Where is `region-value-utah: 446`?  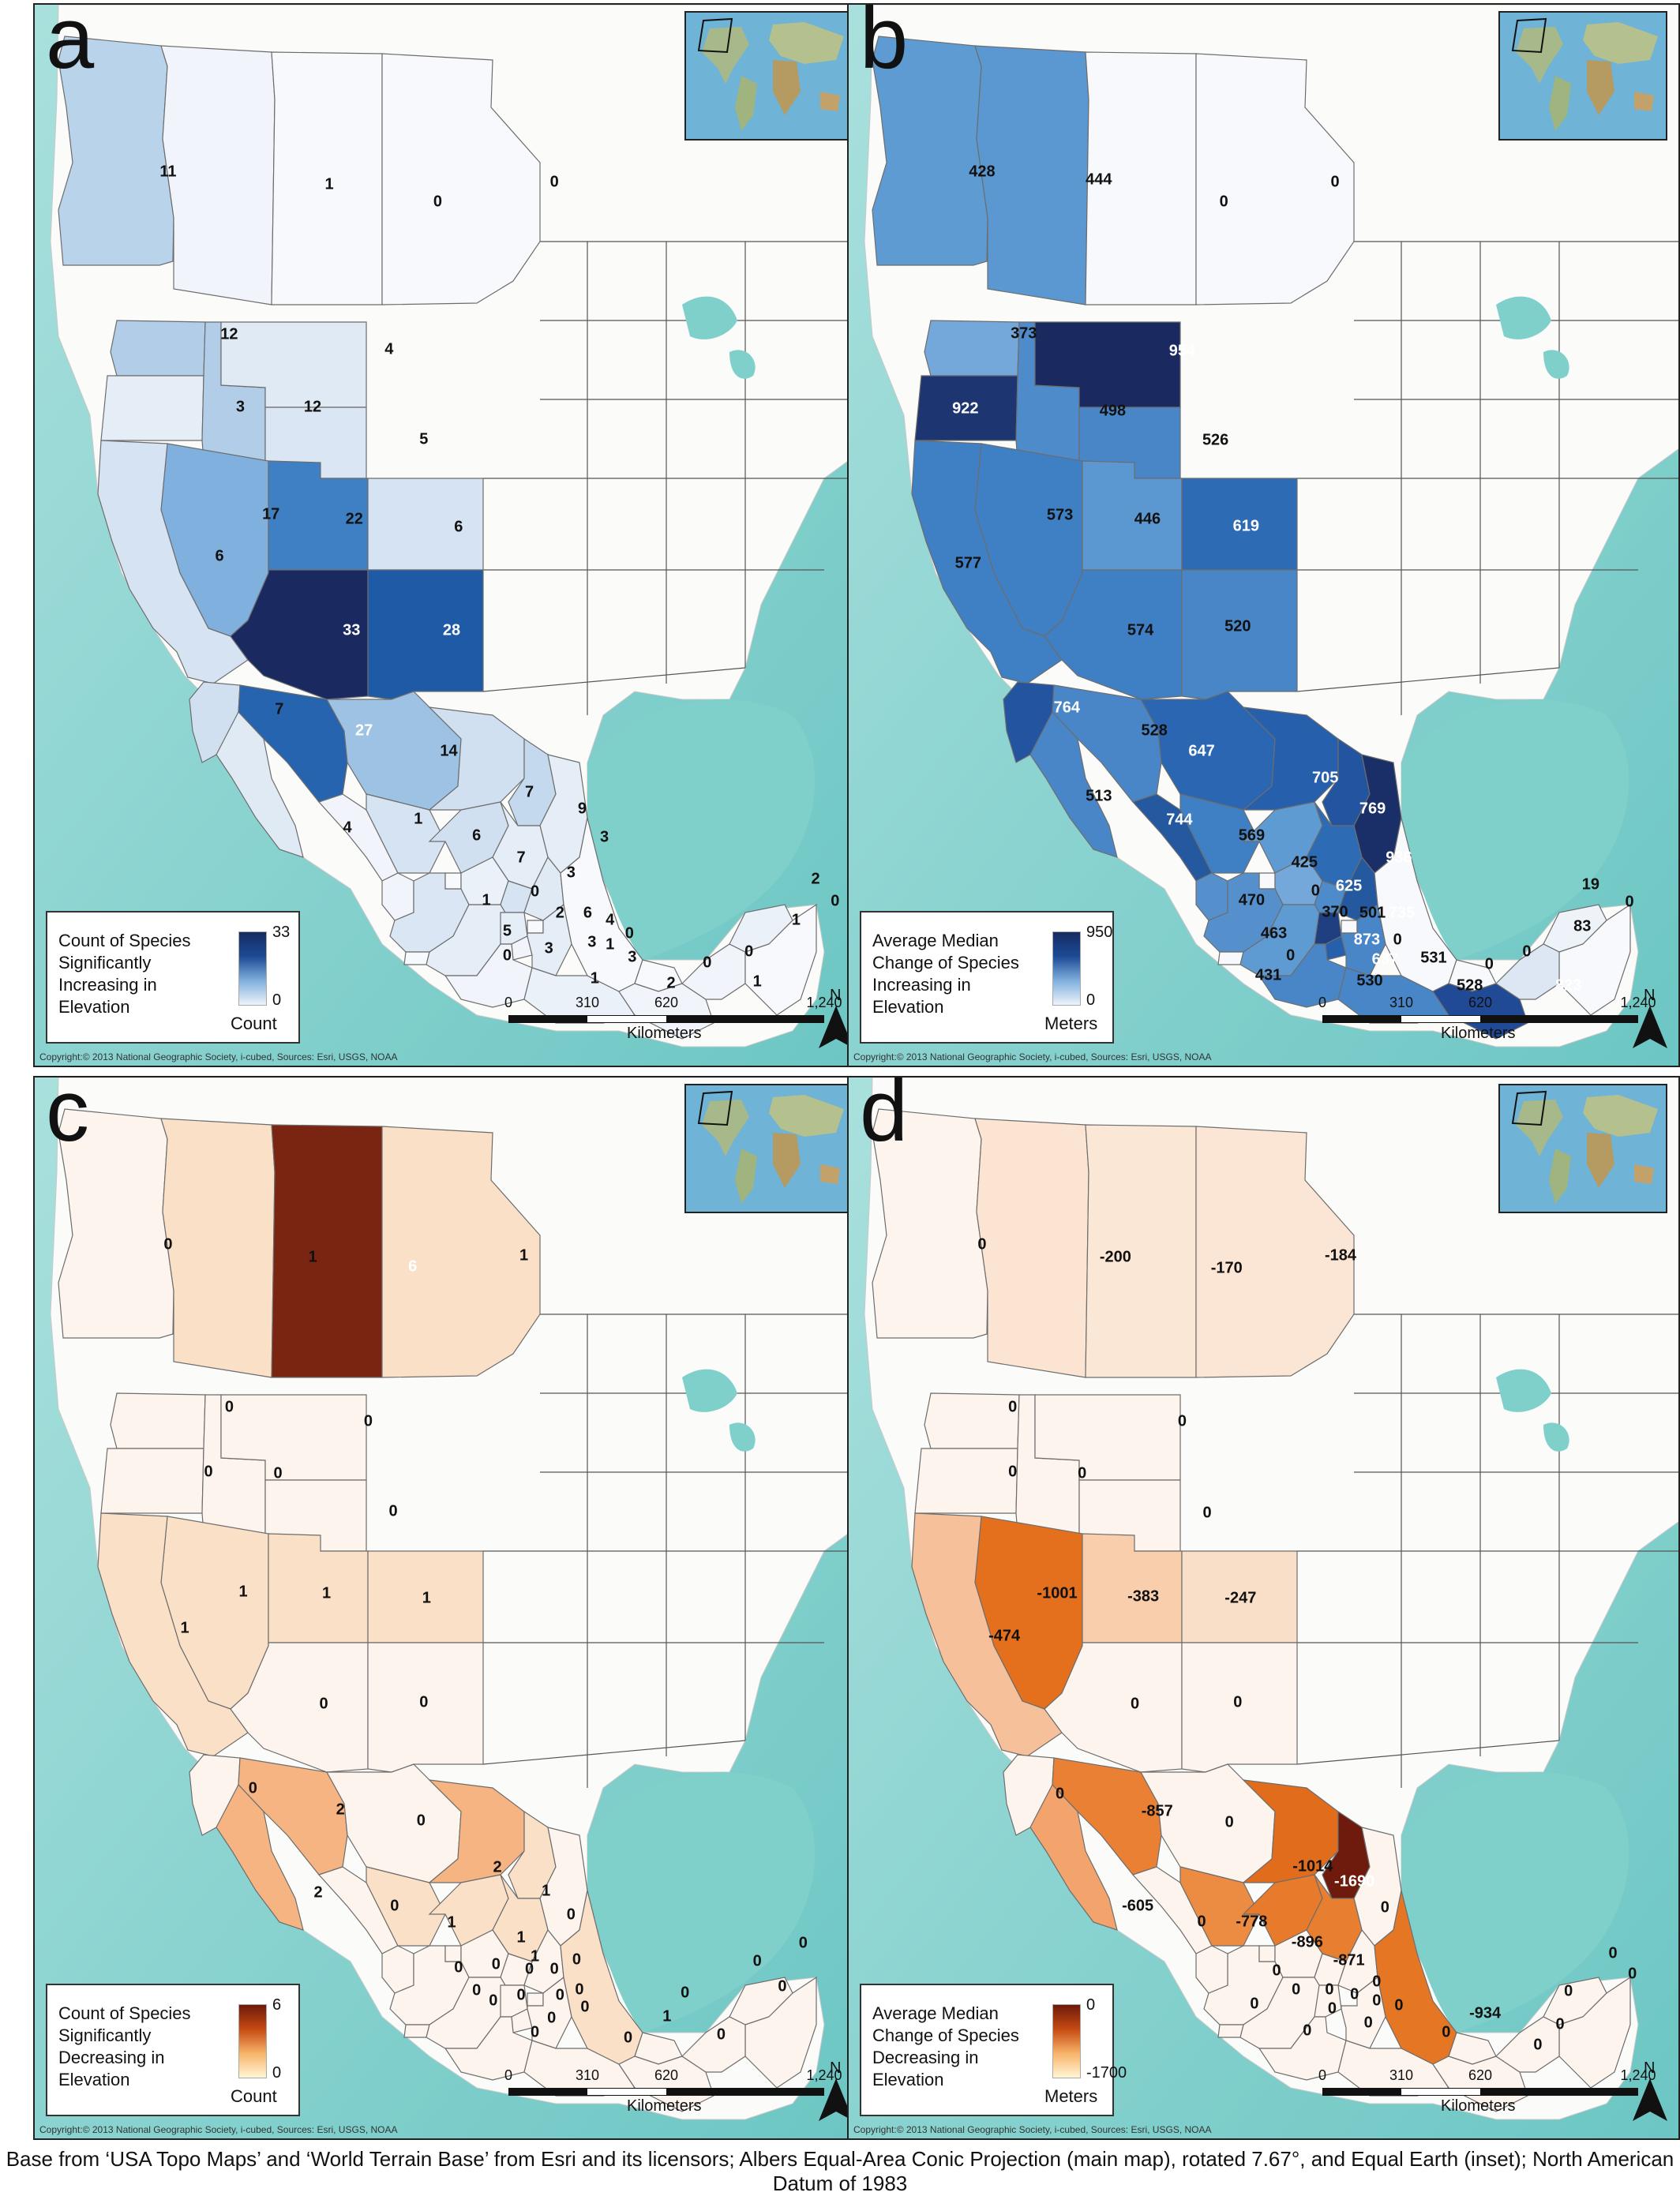 region-value-utah: 446 is located at coordinates (1147, 518).